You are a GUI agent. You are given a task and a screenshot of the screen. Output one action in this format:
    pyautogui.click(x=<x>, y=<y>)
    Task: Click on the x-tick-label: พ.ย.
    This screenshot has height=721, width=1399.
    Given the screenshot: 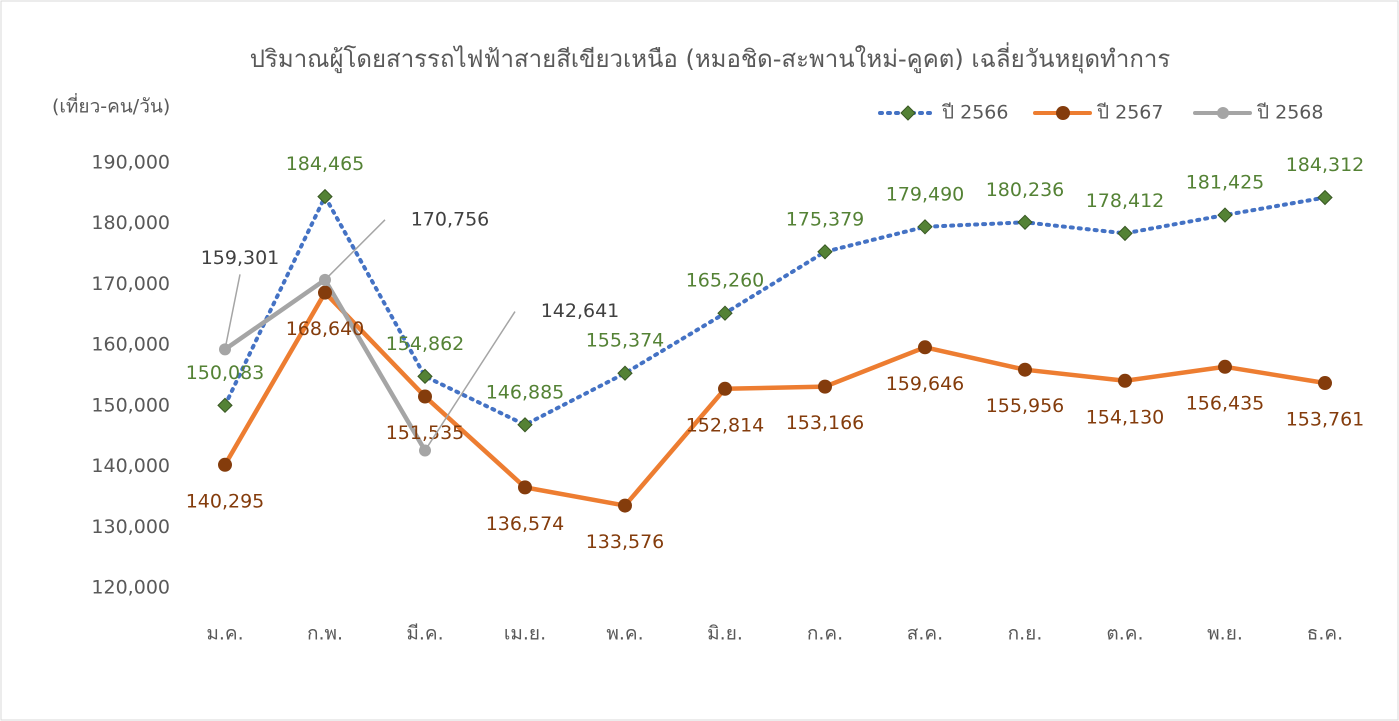 What is the action you would take?
    pyautogui.click(x=1225, y=634)
    